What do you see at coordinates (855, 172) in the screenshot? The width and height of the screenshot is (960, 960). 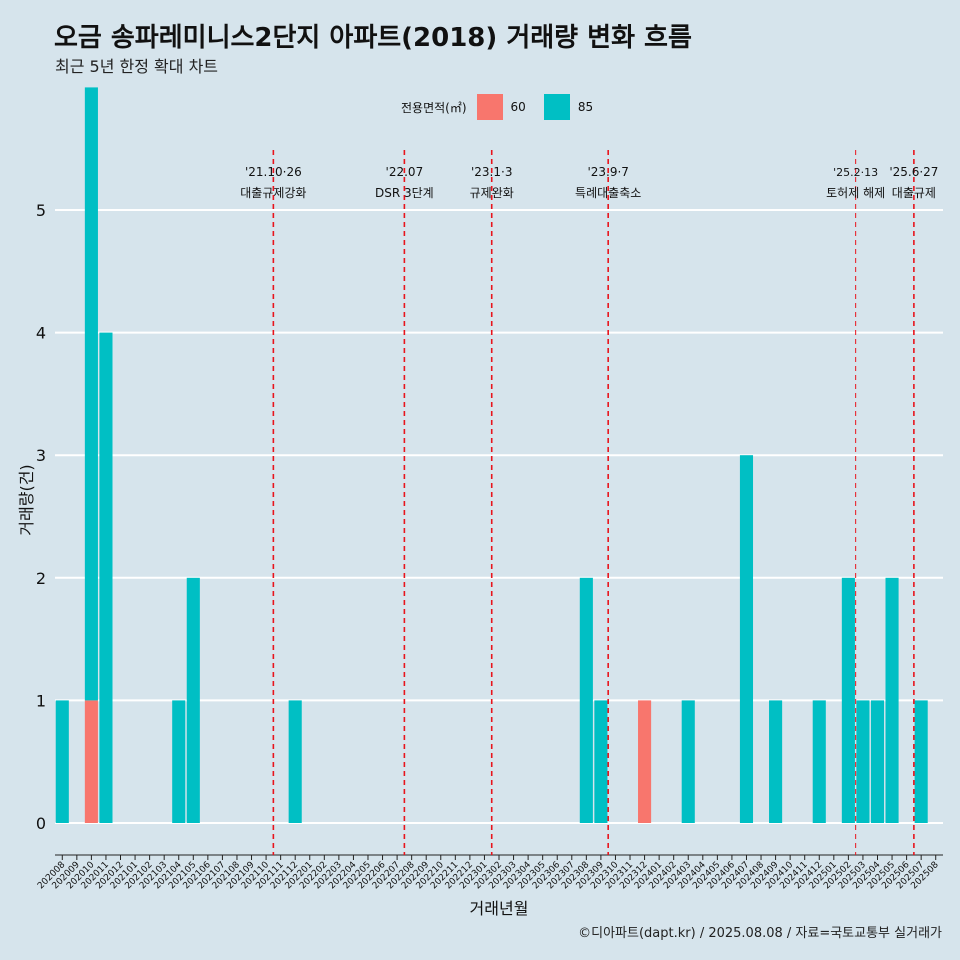 I see `event-date-202502: '25.2·13` at bounding box center [855, 172].